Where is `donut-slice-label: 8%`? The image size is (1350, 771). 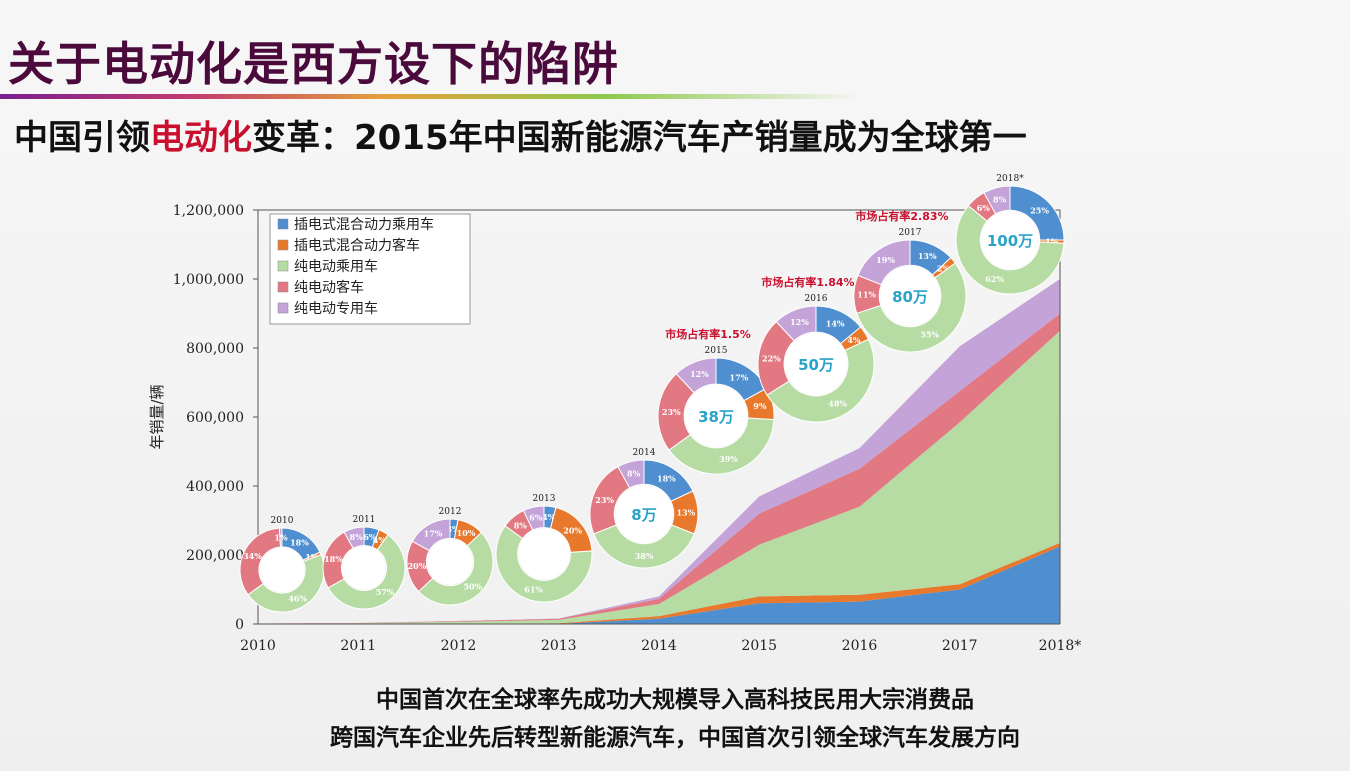
donut-slice-label: 8% is located at coordinates (521, 525).